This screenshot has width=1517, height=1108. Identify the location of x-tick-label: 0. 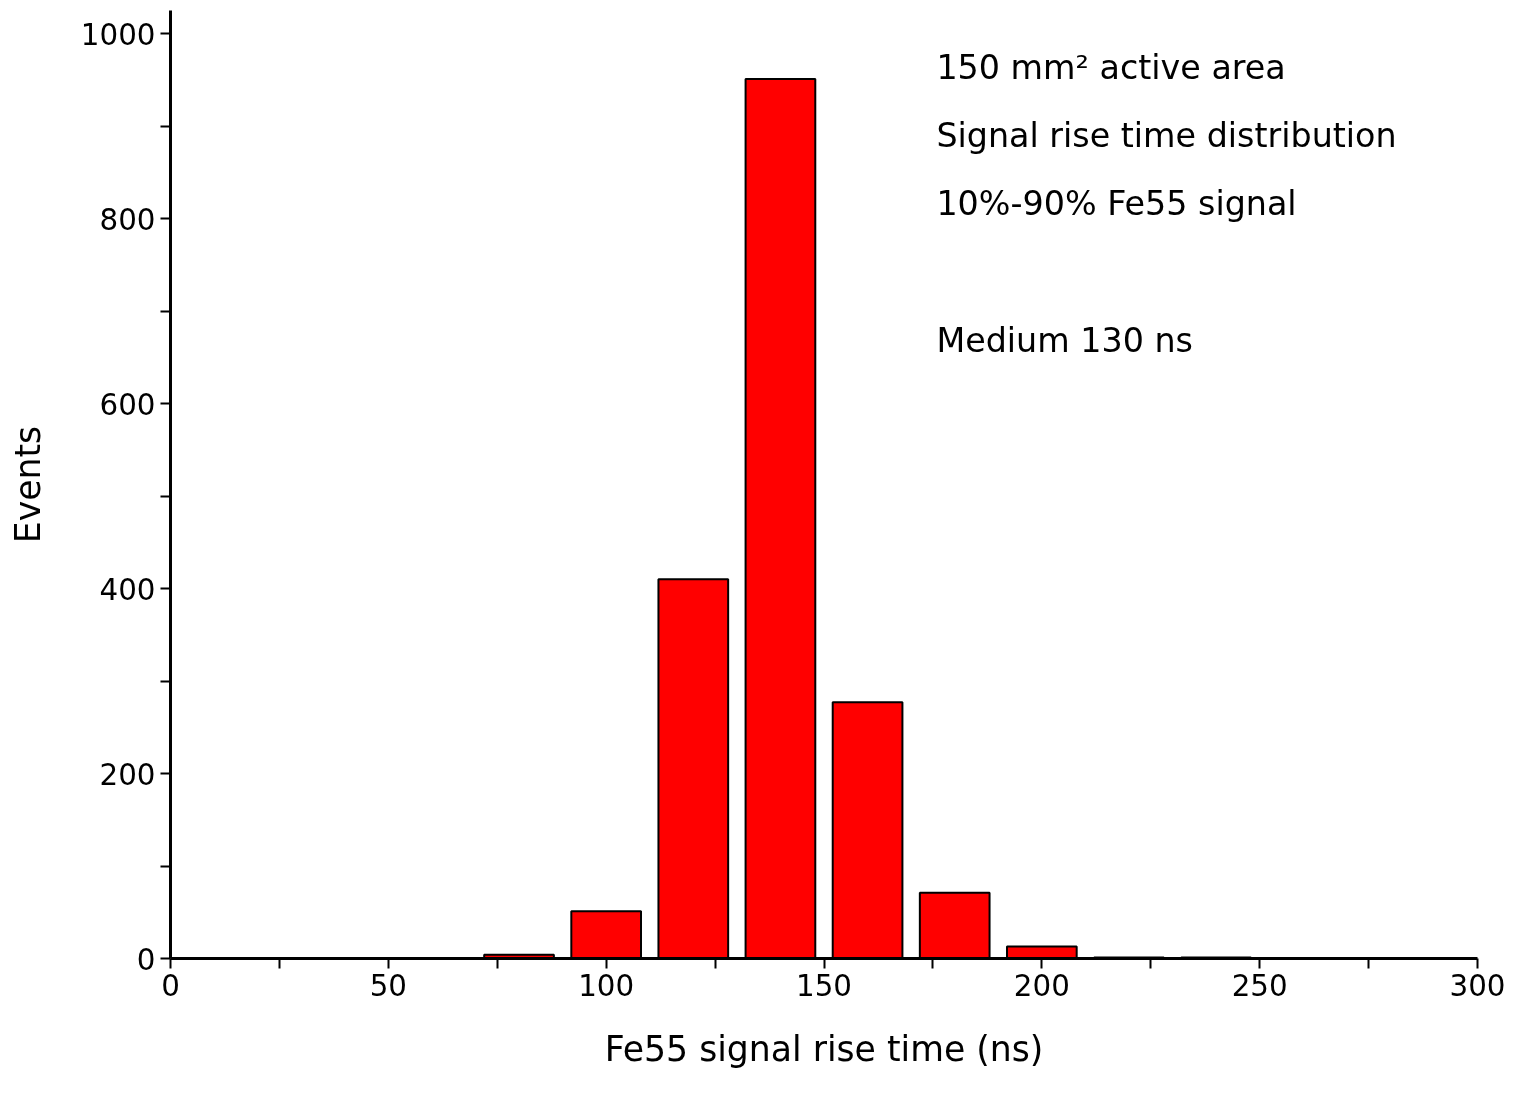
(170, 985).